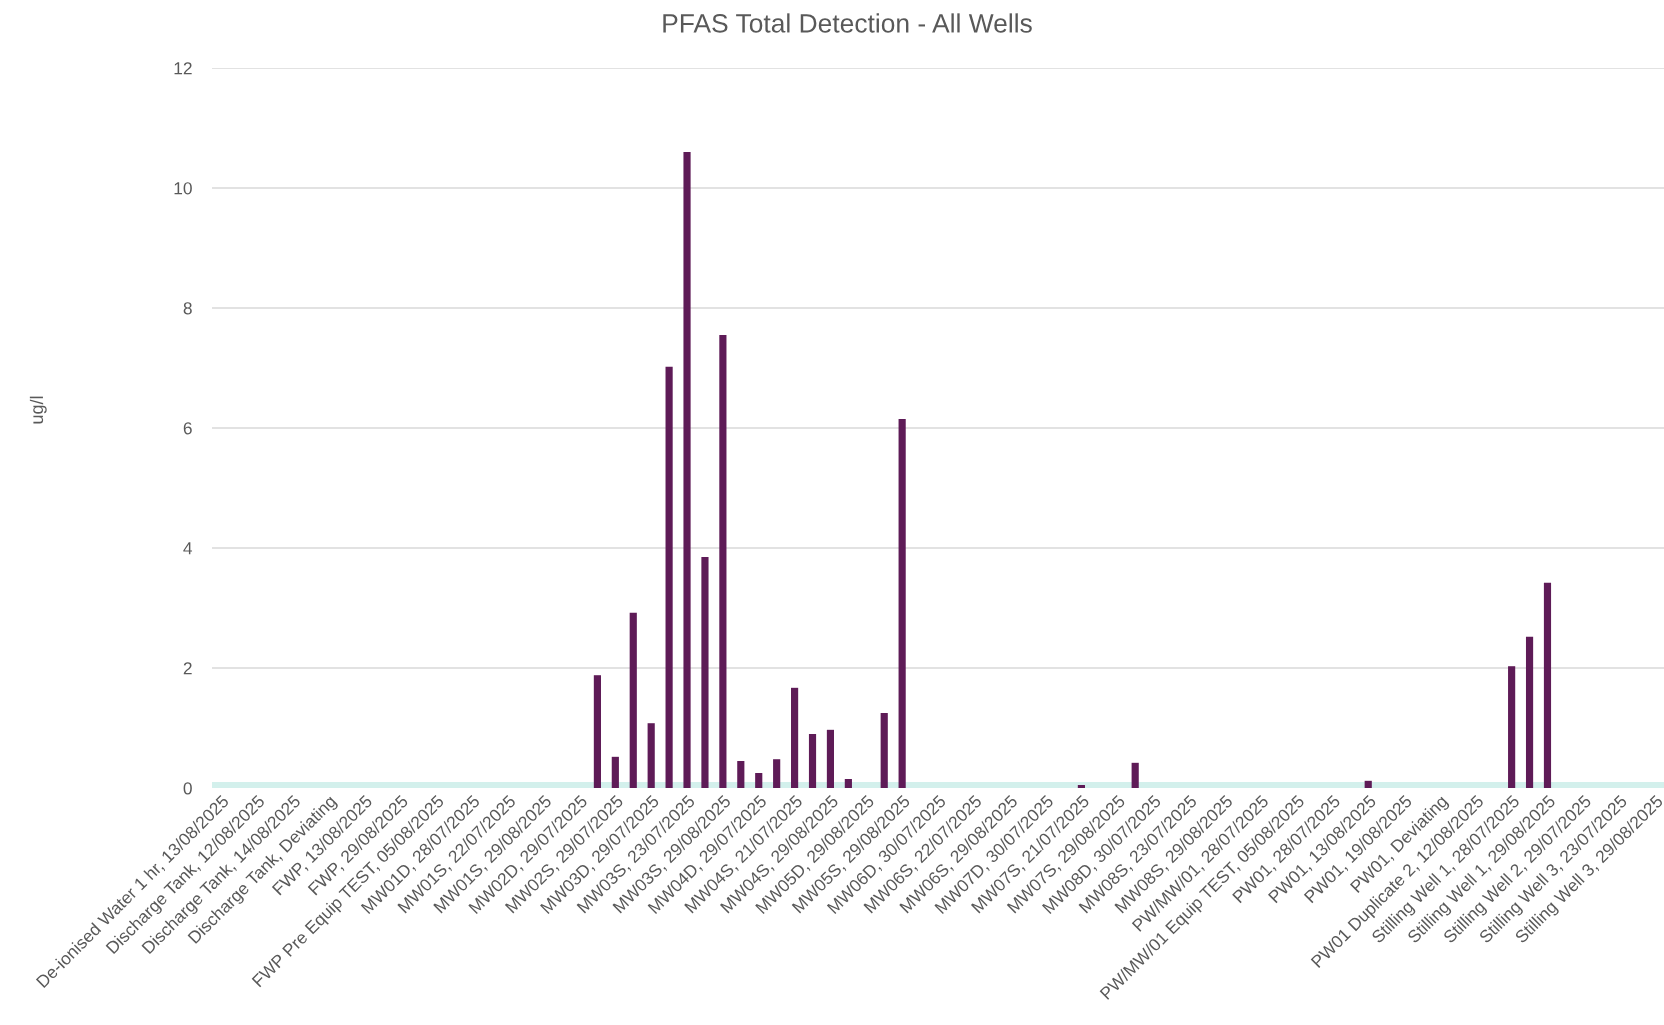  Describe the element at coordinates (187, 668) in the screenshot. I see `y-tick-label: 2` at that location.